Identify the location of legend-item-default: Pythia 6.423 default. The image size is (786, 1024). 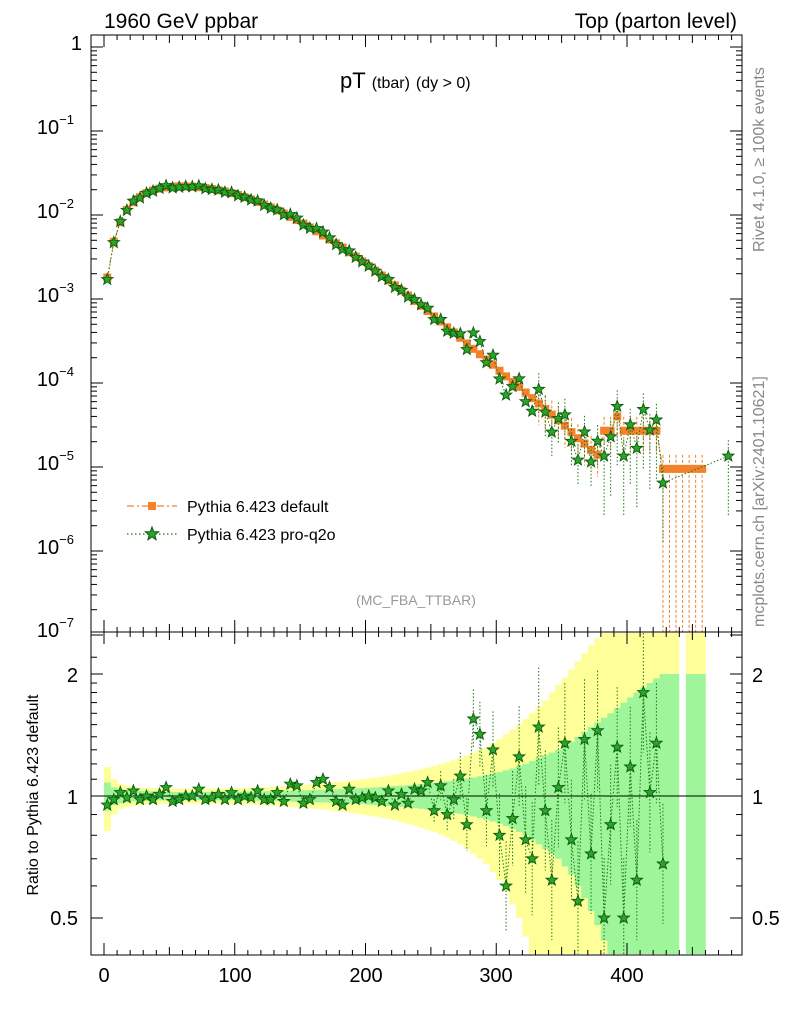
(228, 507).